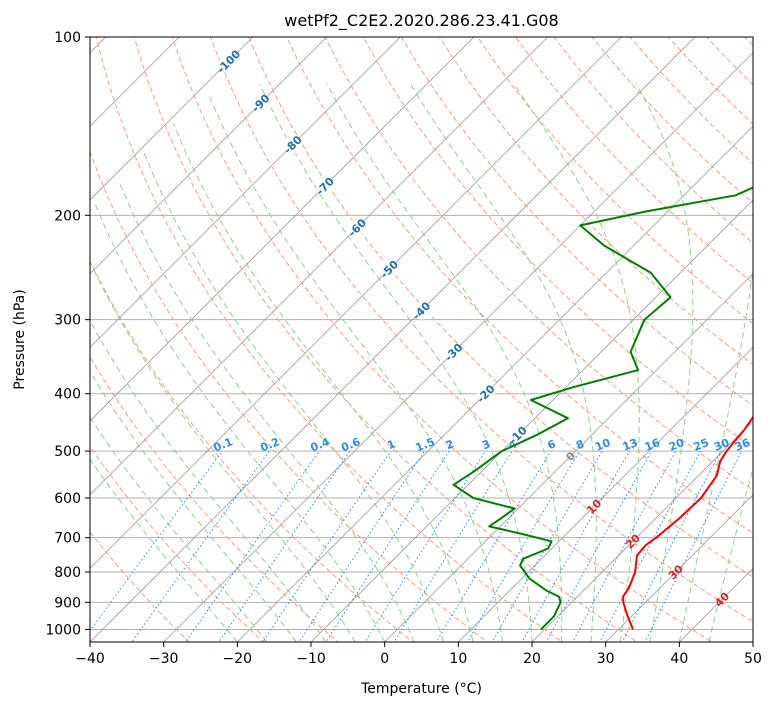 This screenshot has width=775, height=708. What do you see at coordinates (652, 445) in the screenshot?
I see `mixing-ratio-label: 16` at bounding box center [652, 445].